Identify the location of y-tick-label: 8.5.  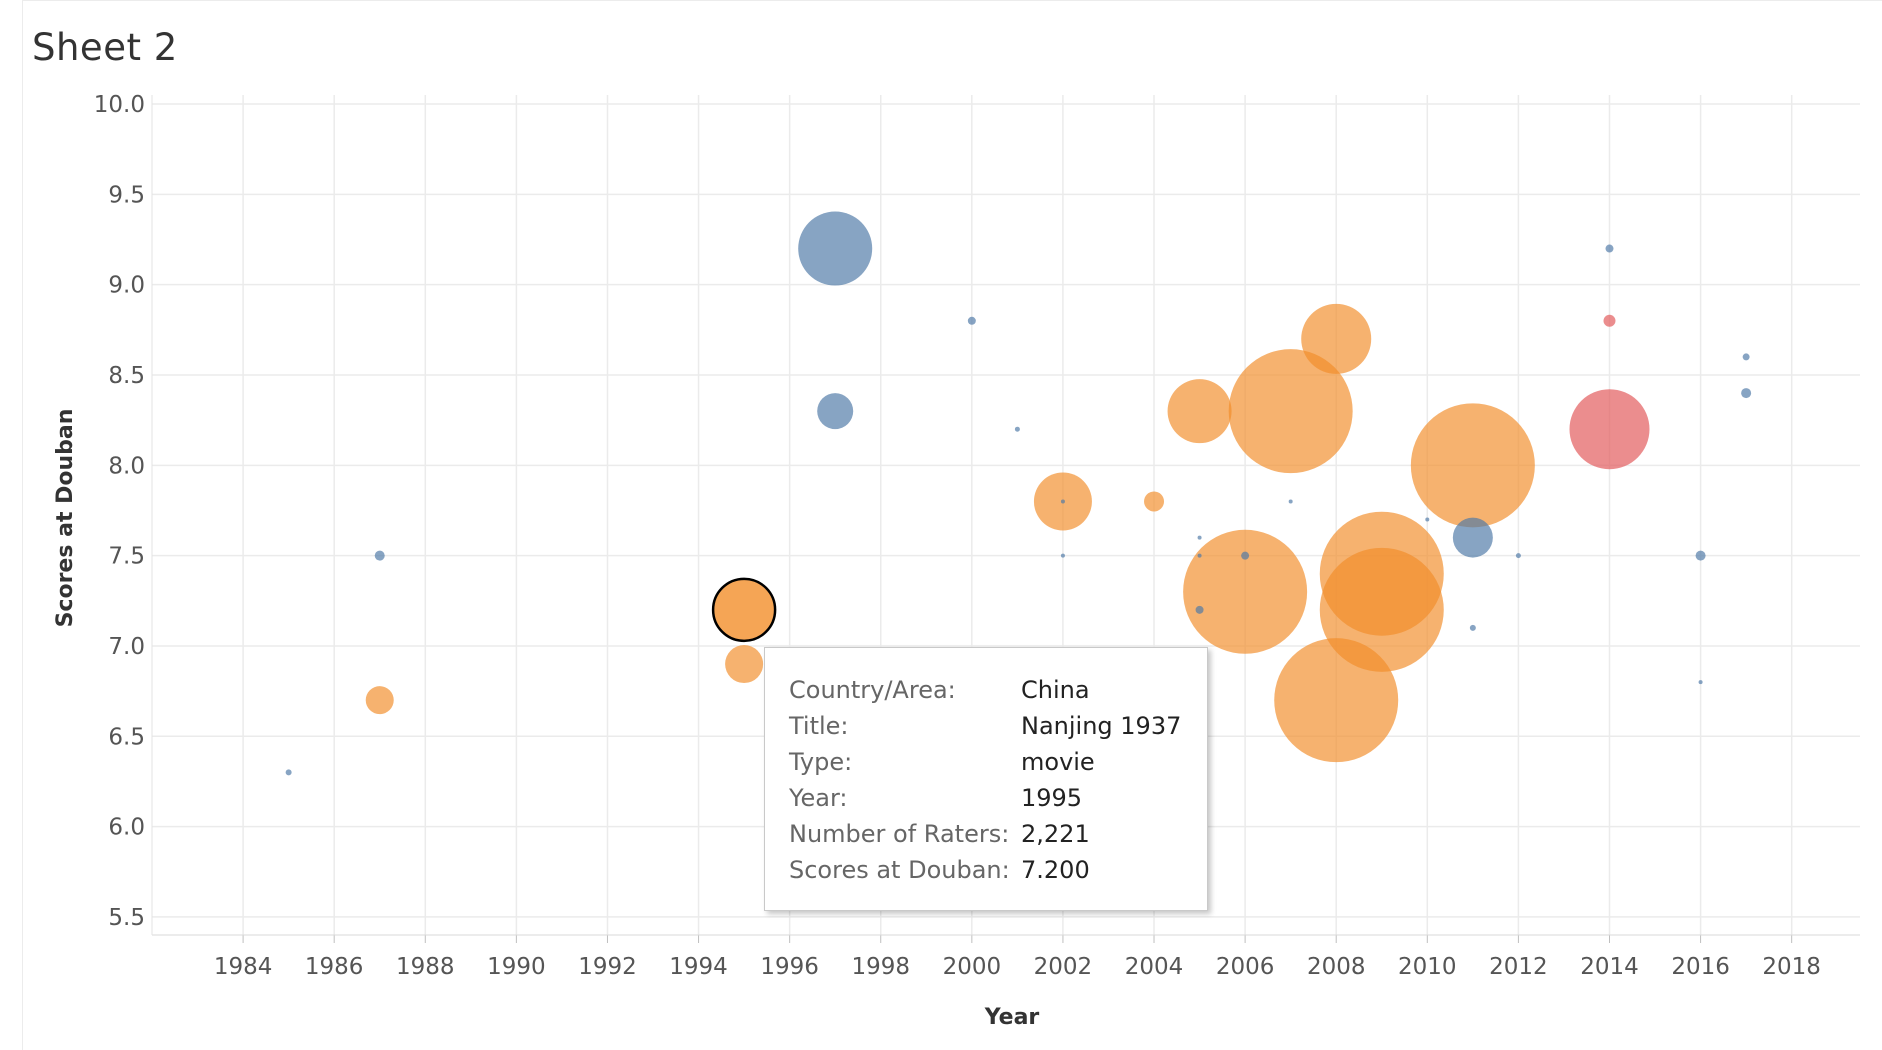
(126, 376).